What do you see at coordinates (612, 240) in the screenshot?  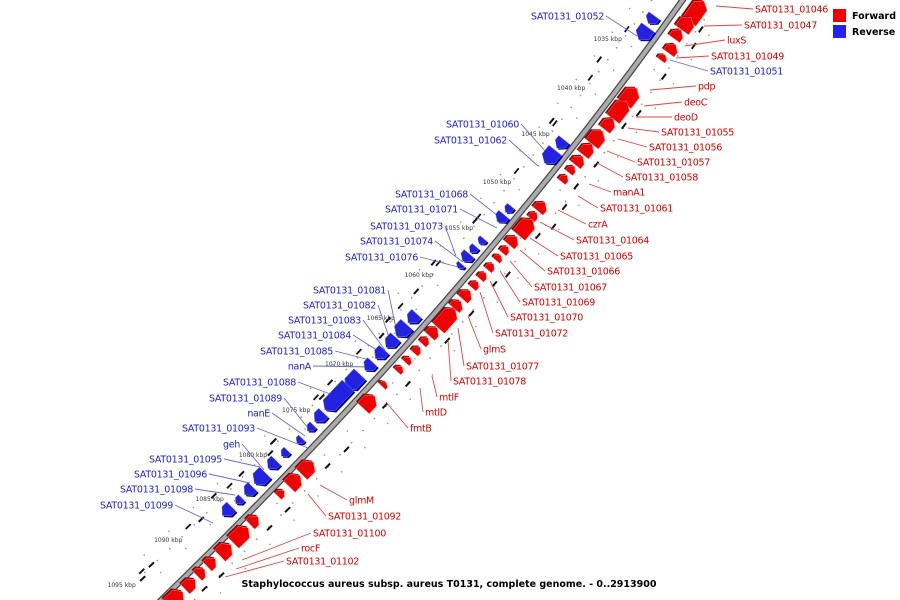 I see `gene-label-SAT0131_01064: SAT0131_01064` at bounding box center [612, 240].